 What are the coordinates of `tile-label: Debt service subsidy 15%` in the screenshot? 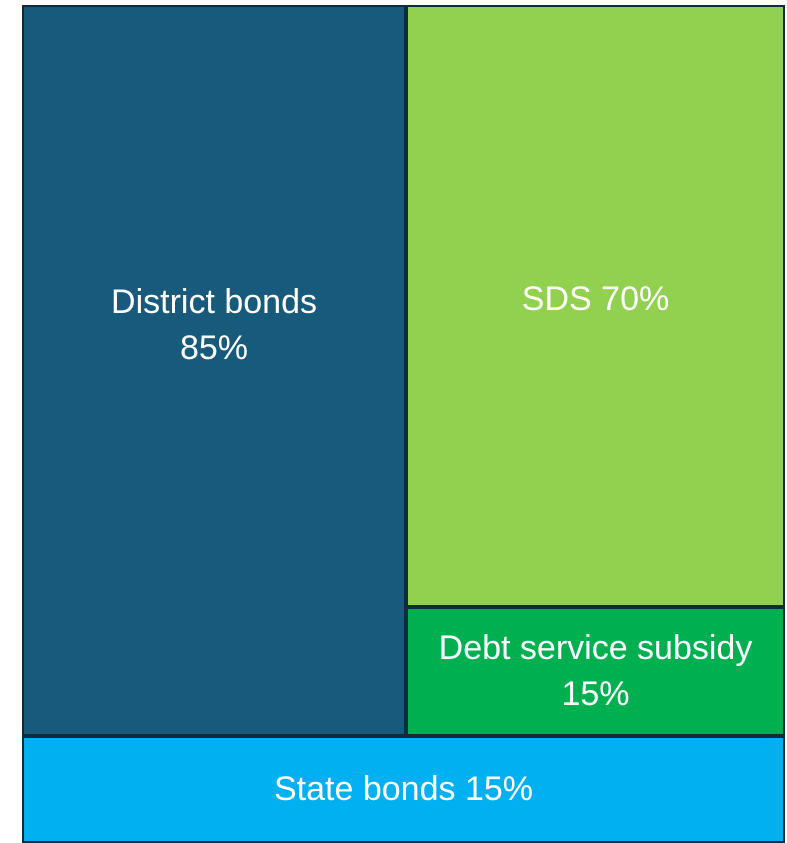 It's located at (595, 672).